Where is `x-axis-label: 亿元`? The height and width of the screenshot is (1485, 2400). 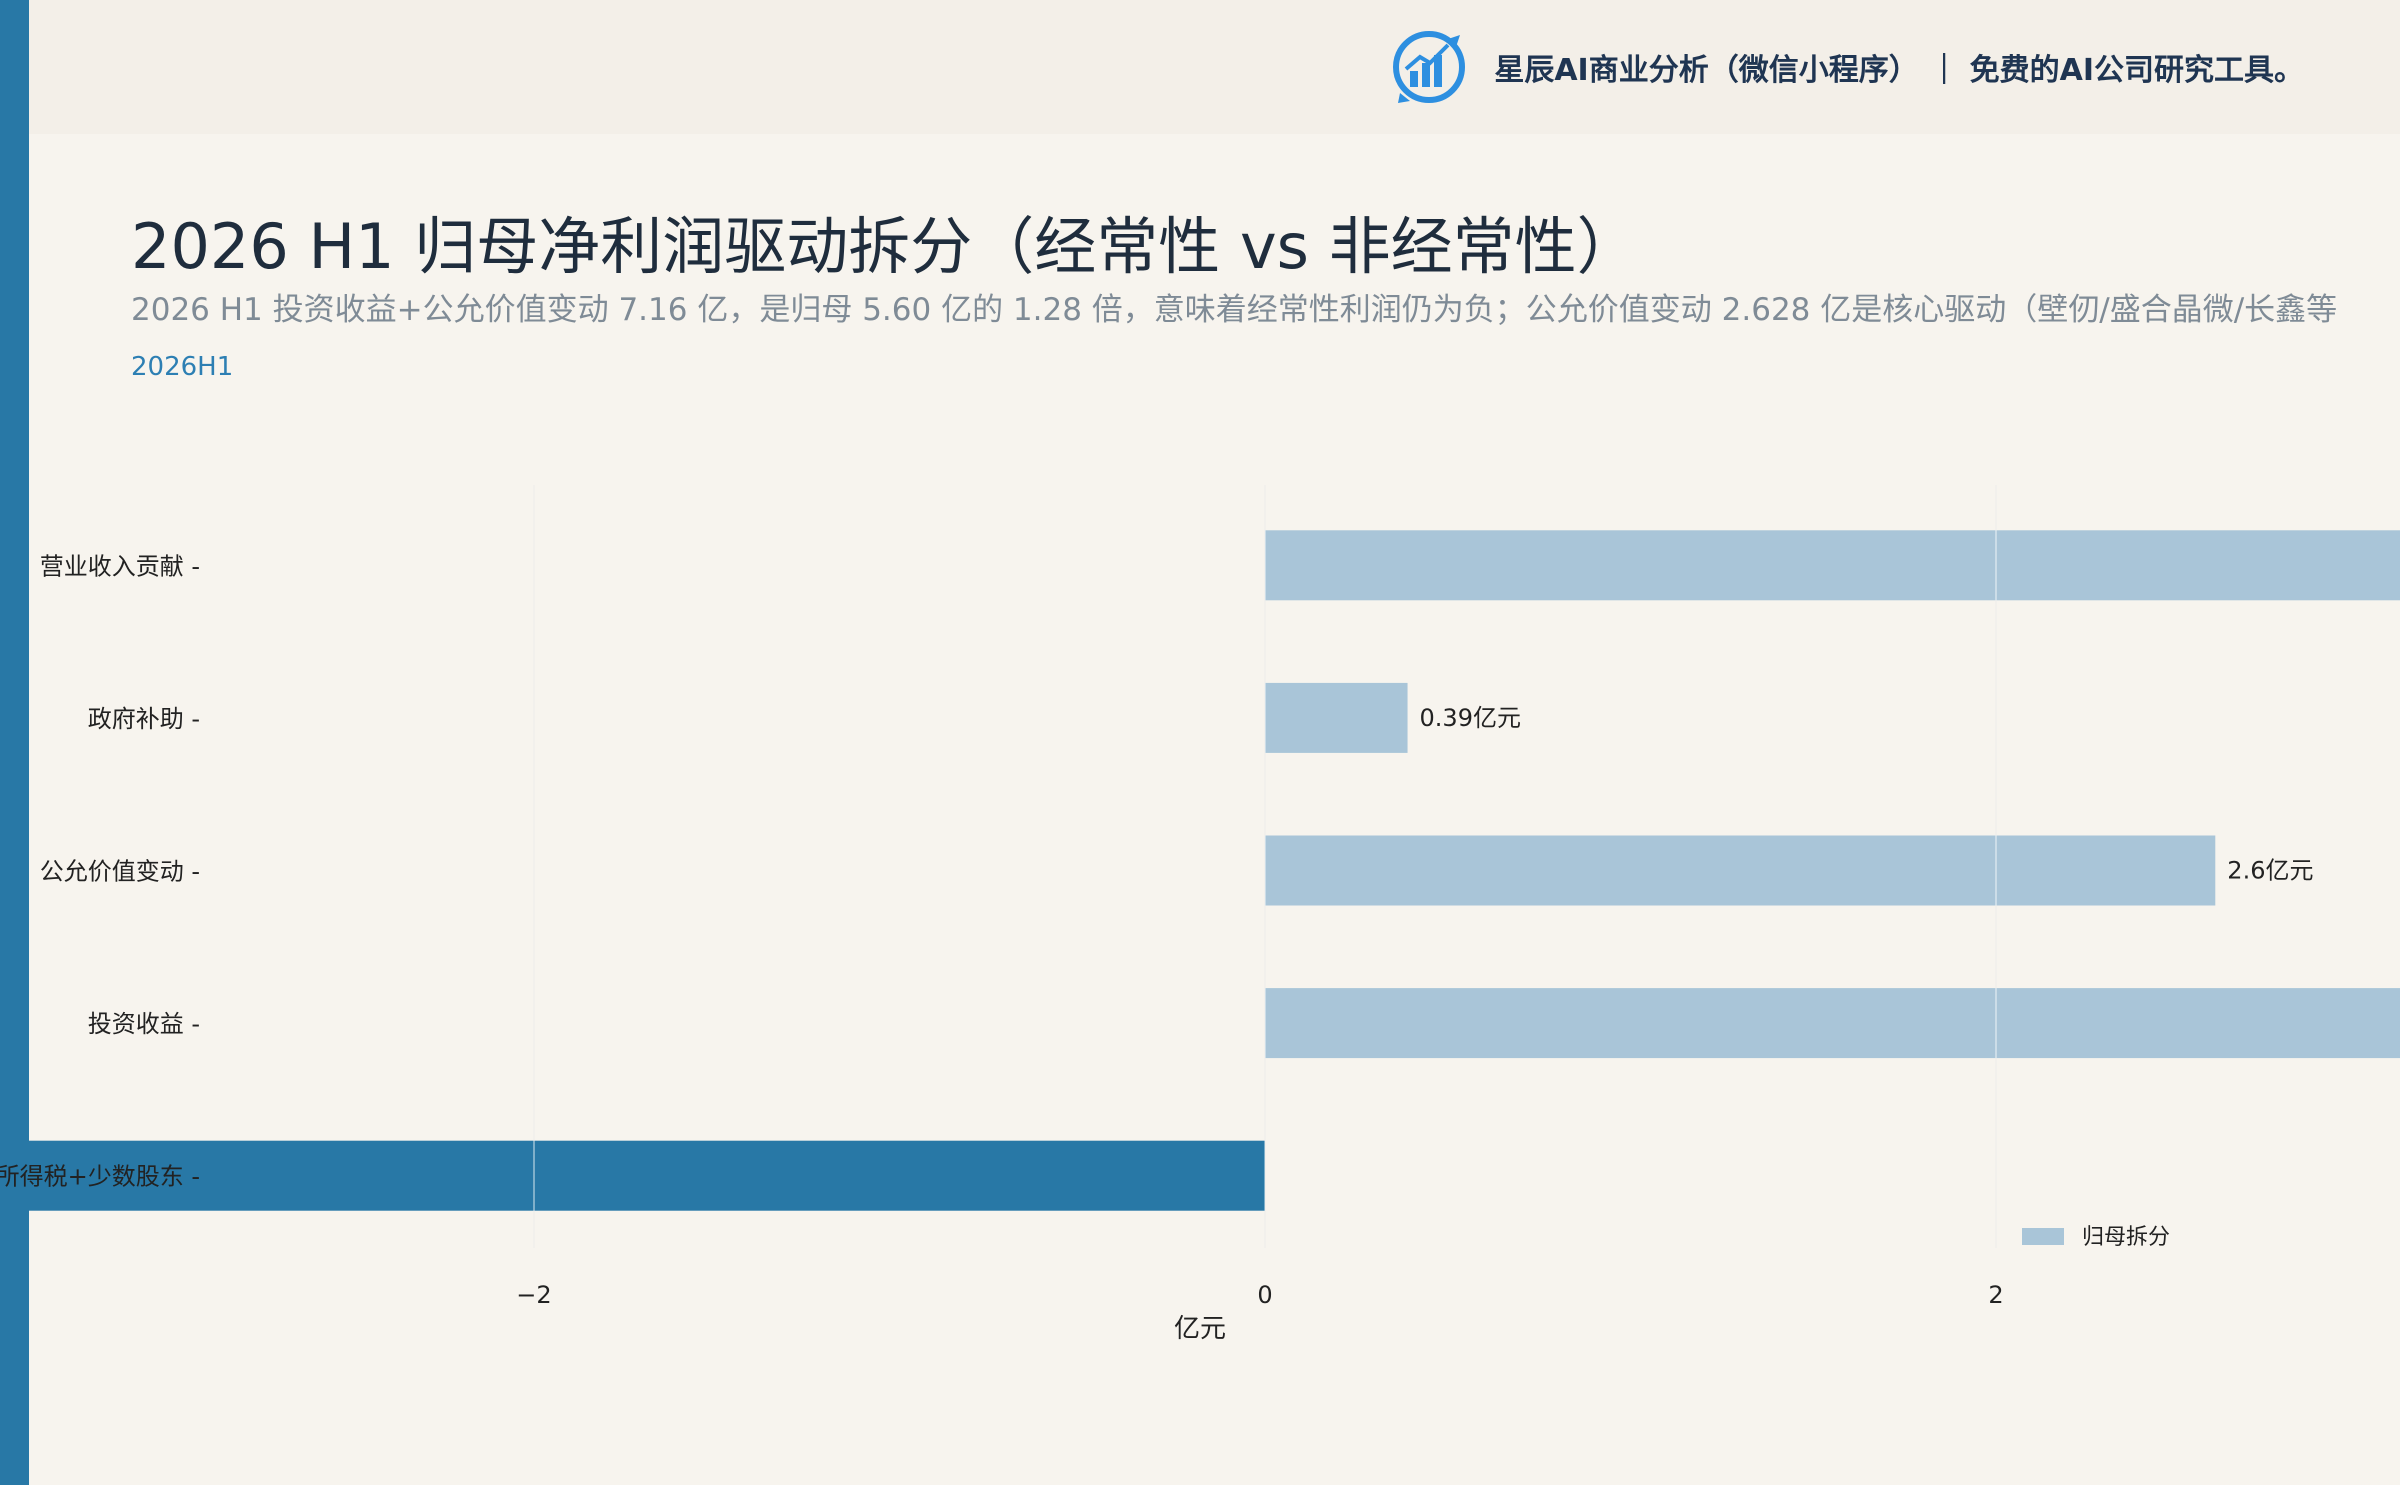
x-axis-label: 亿元 is located at coordinates (1200, 1329).